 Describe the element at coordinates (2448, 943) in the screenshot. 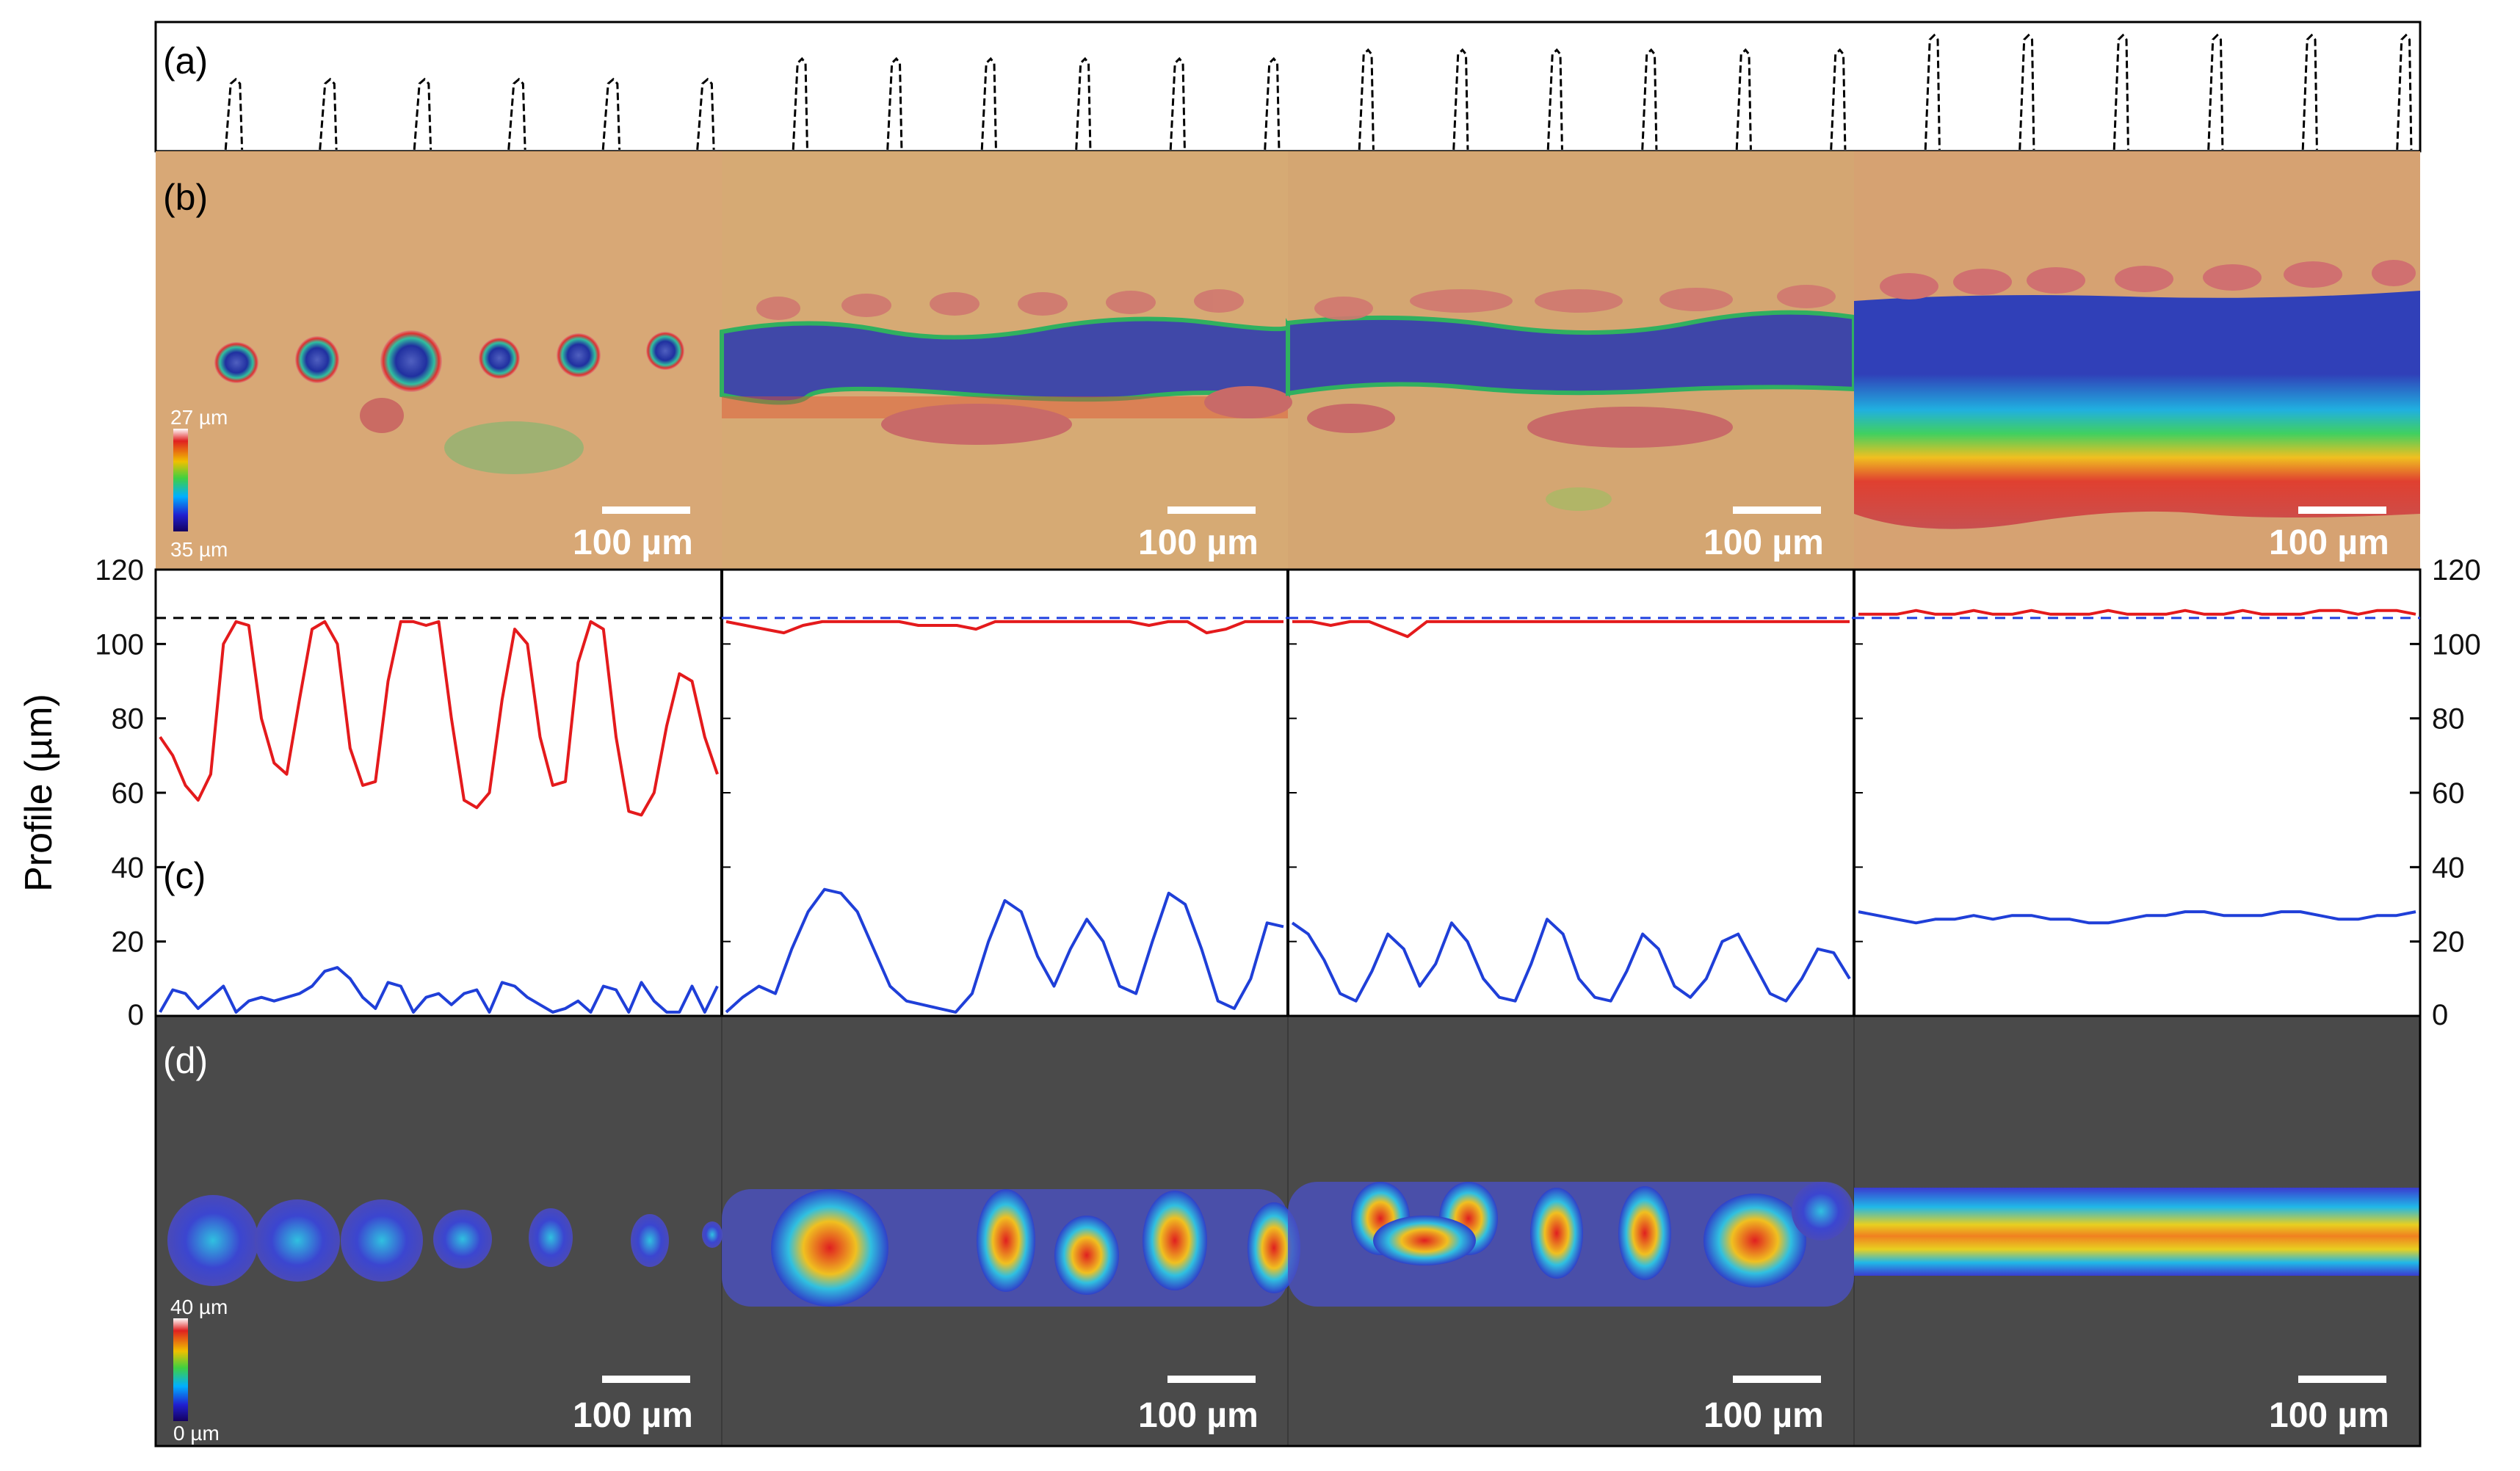

I see `y-tick-label-right: 20` at that location.